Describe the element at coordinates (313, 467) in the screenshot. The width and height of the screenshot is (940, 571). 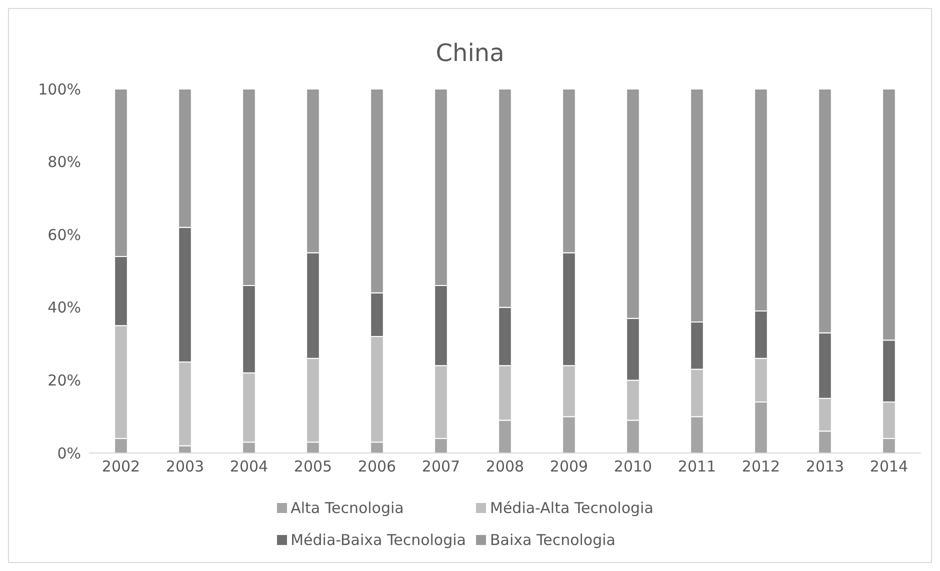
I see `x-tick-label: 2005` at that location.